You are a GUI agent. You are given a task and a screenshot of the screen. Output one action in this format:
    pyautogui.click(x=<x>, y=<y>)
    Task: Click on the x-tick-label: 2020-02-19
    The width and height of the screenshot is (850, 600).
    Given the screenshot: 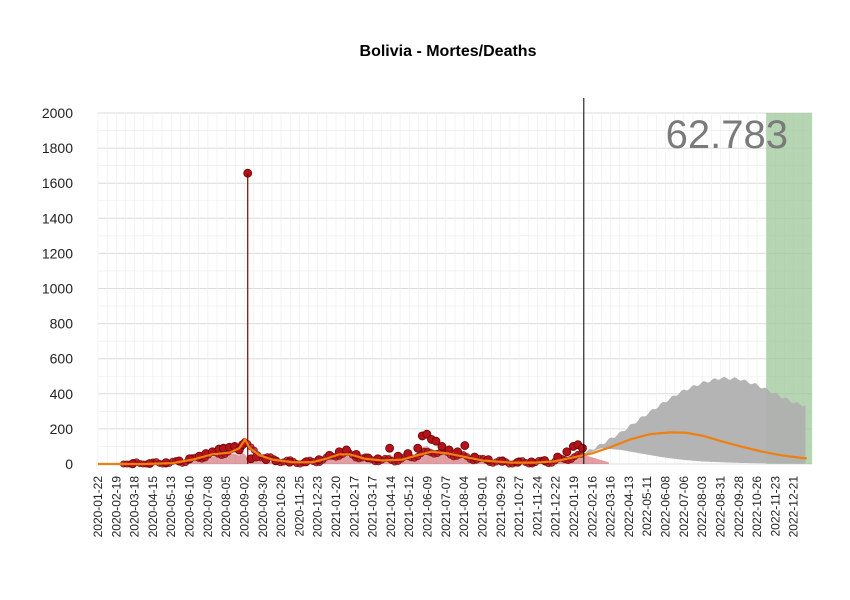 What is the action you would take?
    pyautogui.click(x=116, y=507)
    